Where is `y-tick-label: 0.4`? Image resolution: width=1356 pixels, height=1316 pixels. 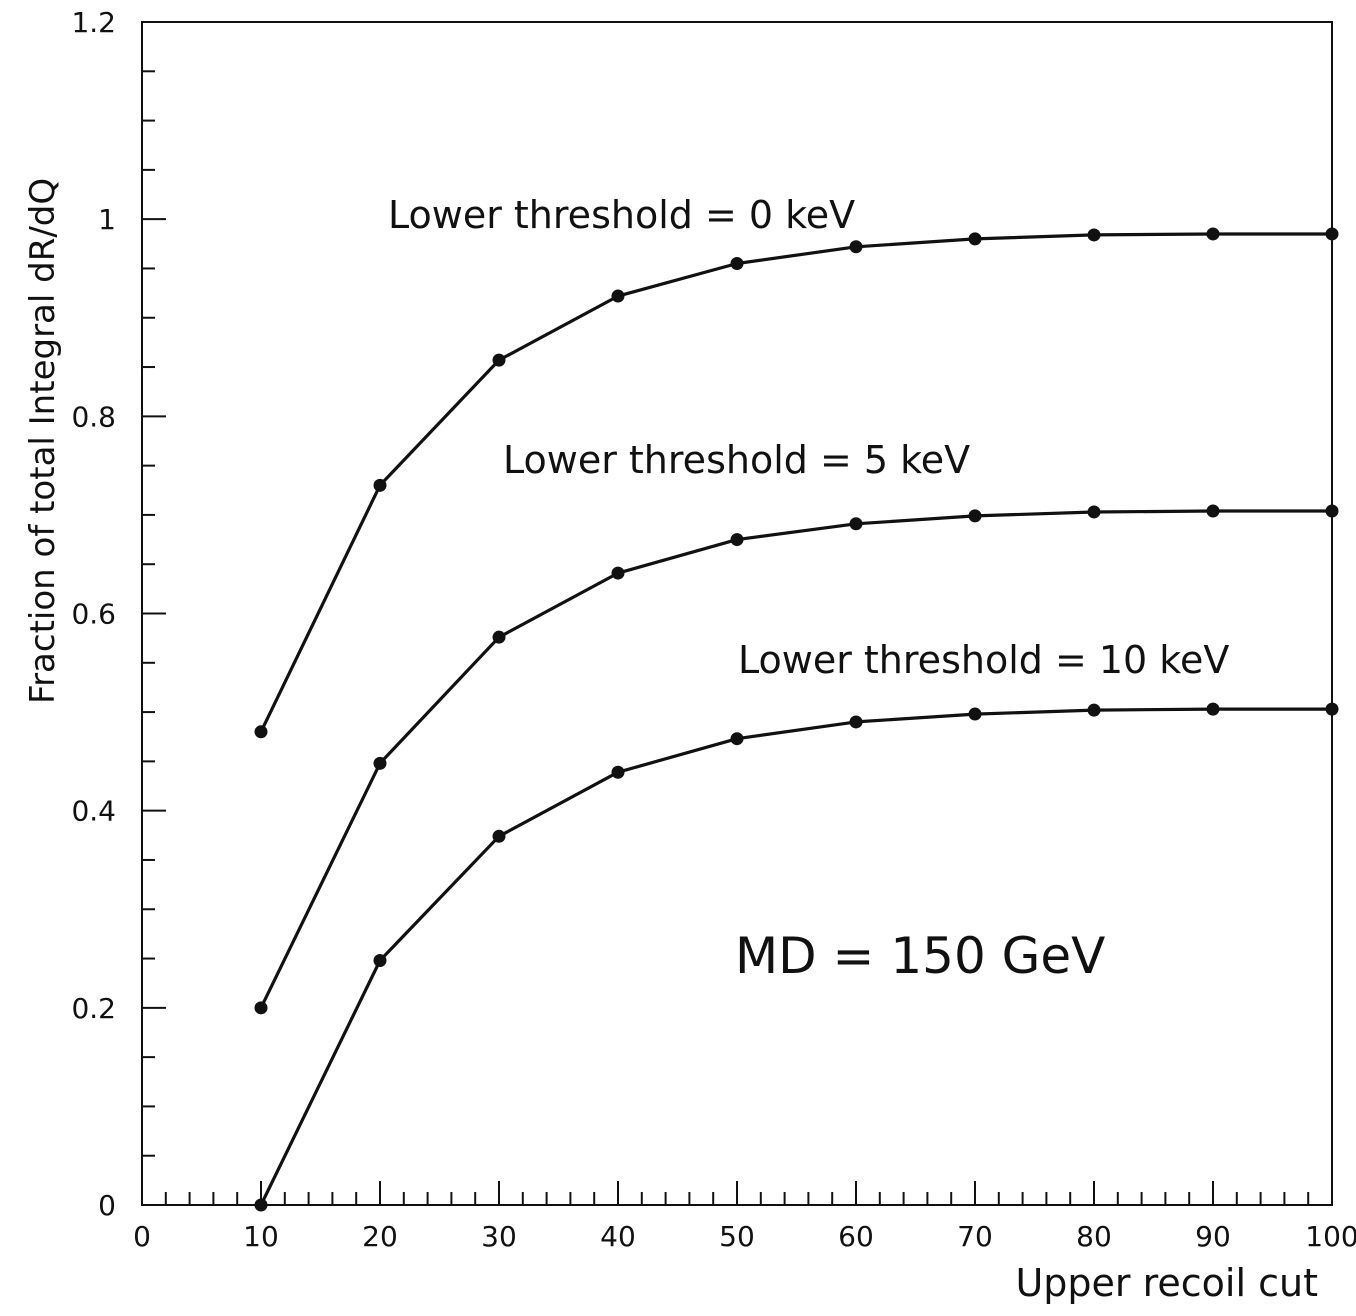
y-tick-label: 0.4 is located at coordinates (93, 811).